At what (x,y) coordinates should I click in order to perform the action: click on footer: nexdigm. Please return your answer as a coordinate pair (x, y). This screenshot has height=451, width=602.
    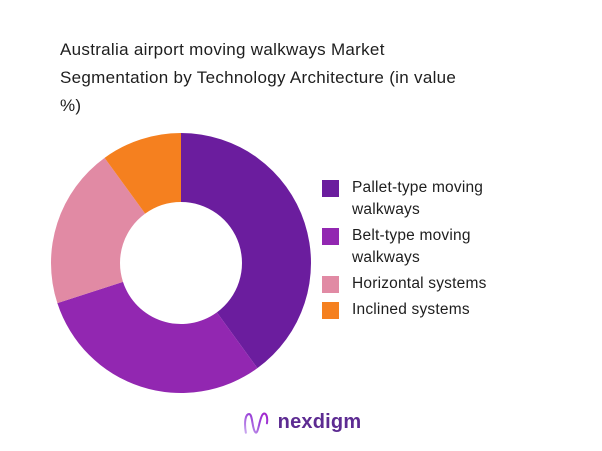
    Looking at the image, I should click on (301, 422).